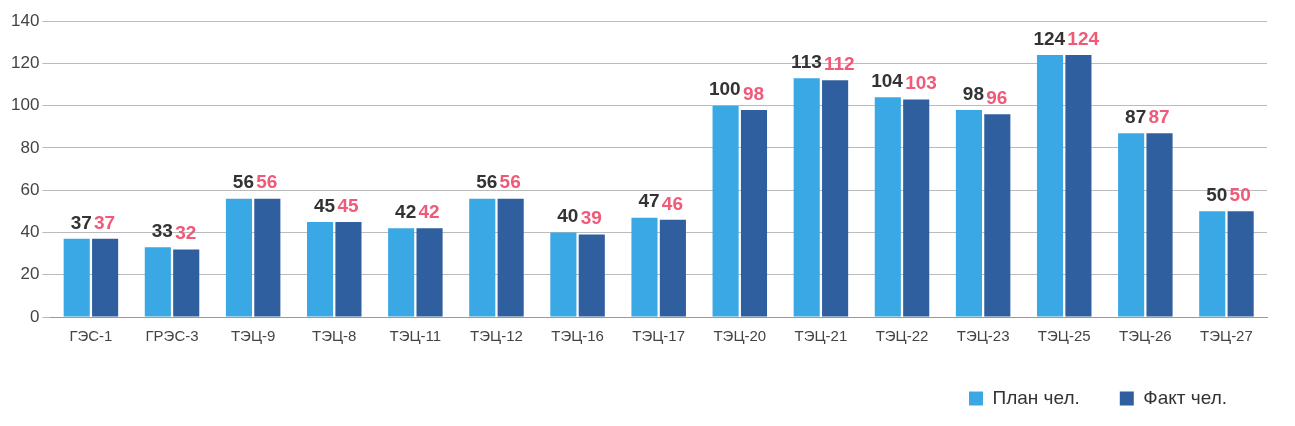 Image resolution: width=1295 pixels, height=426 pixels. I want to click on data-label: 104, so click(887, 80).